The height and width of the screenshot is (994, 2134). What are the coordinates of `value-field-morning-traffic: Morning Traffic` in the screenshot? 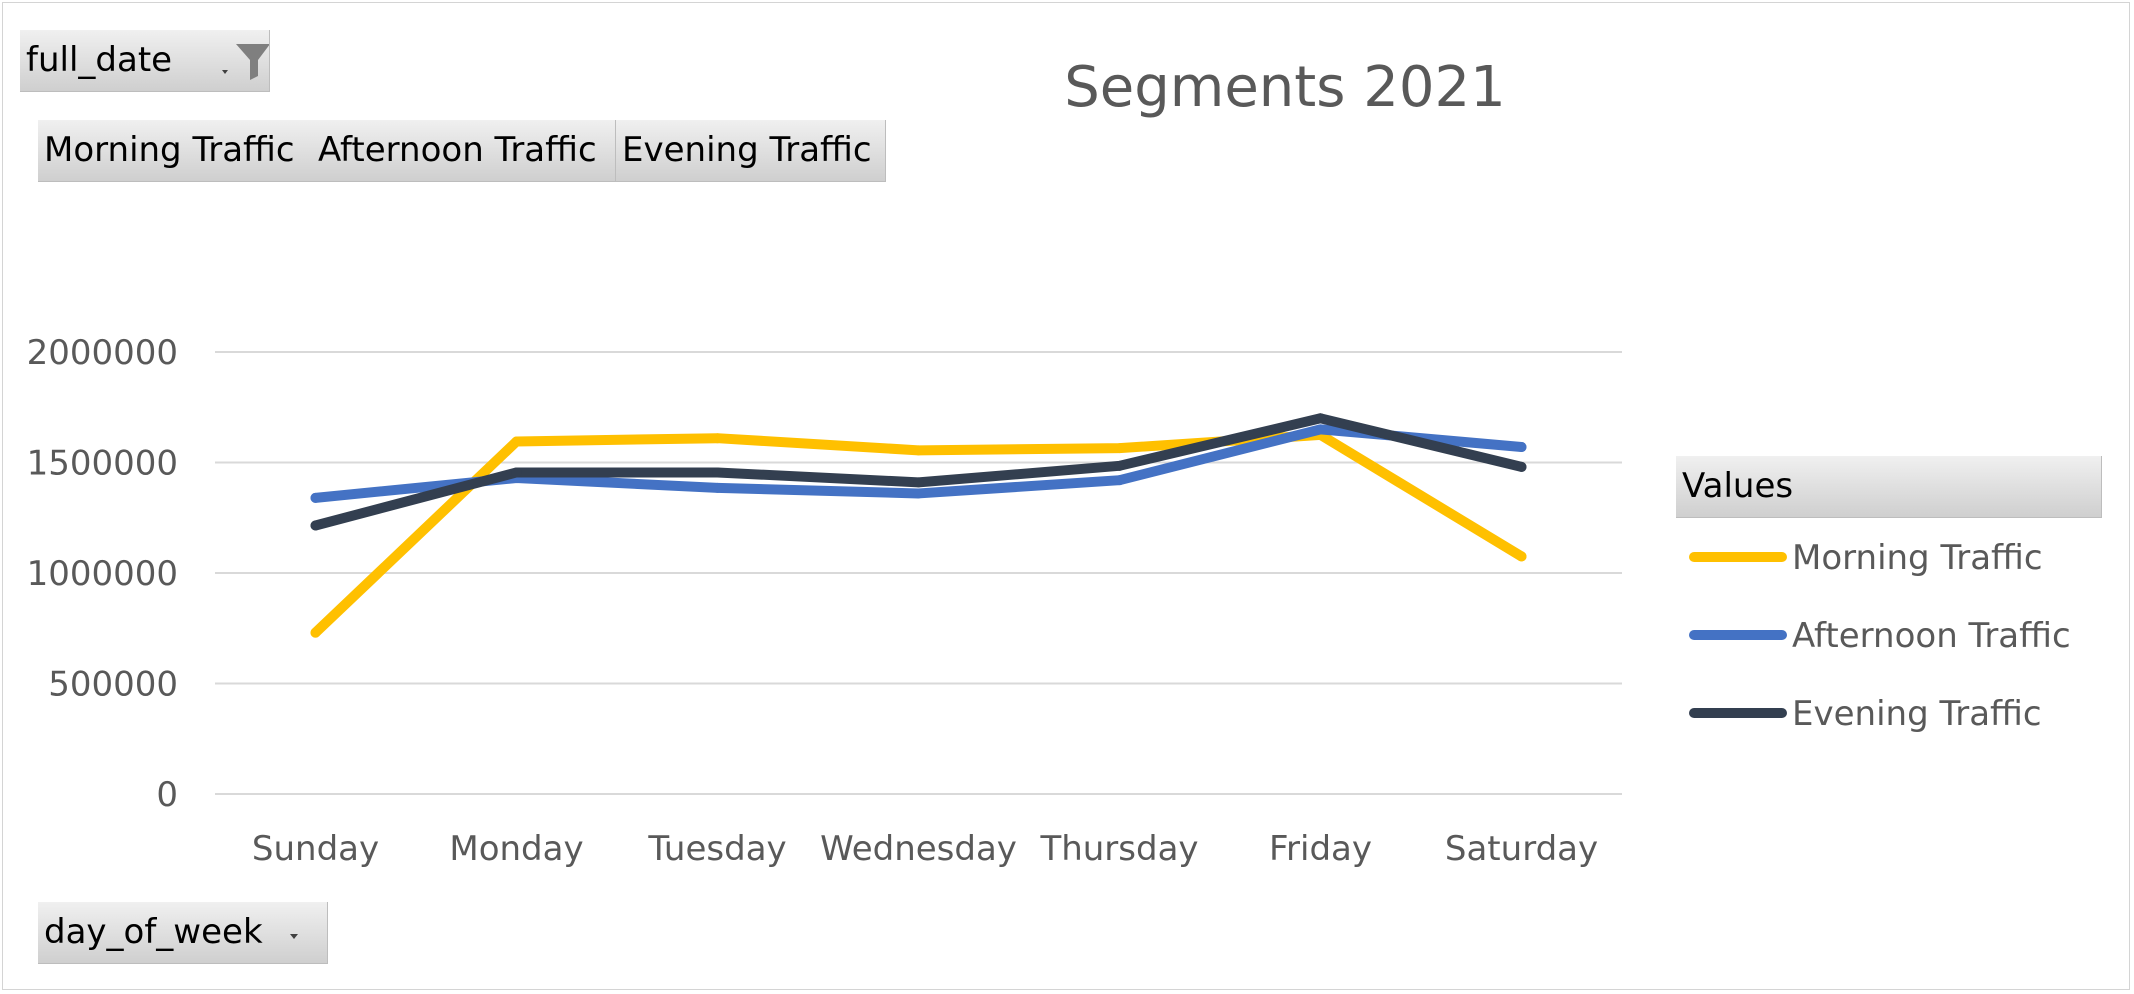 It's located at (176, 151).